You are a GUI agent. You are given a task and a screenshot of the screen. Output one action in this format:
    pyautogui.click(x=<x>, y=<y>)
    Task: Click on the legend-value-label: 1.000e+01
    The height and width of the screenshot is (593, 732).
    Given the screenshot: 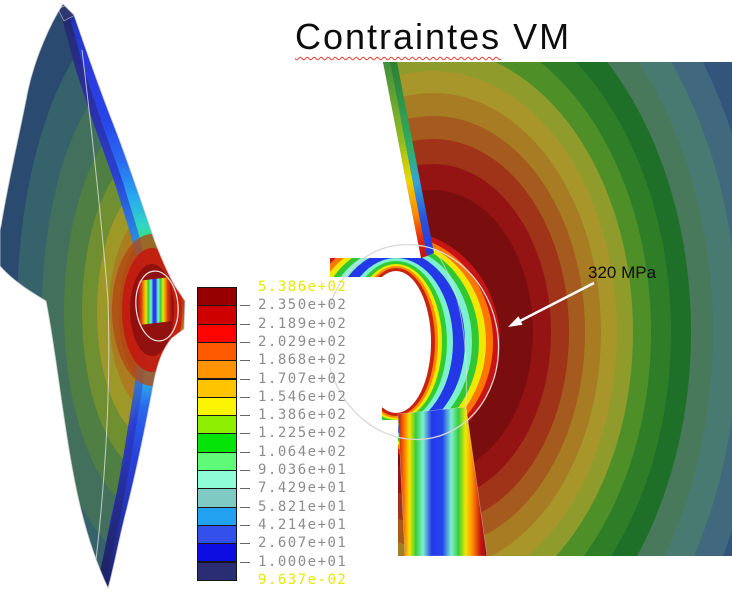 What is the action you would take?
    pyautogui.click(x=303, y=561)
    